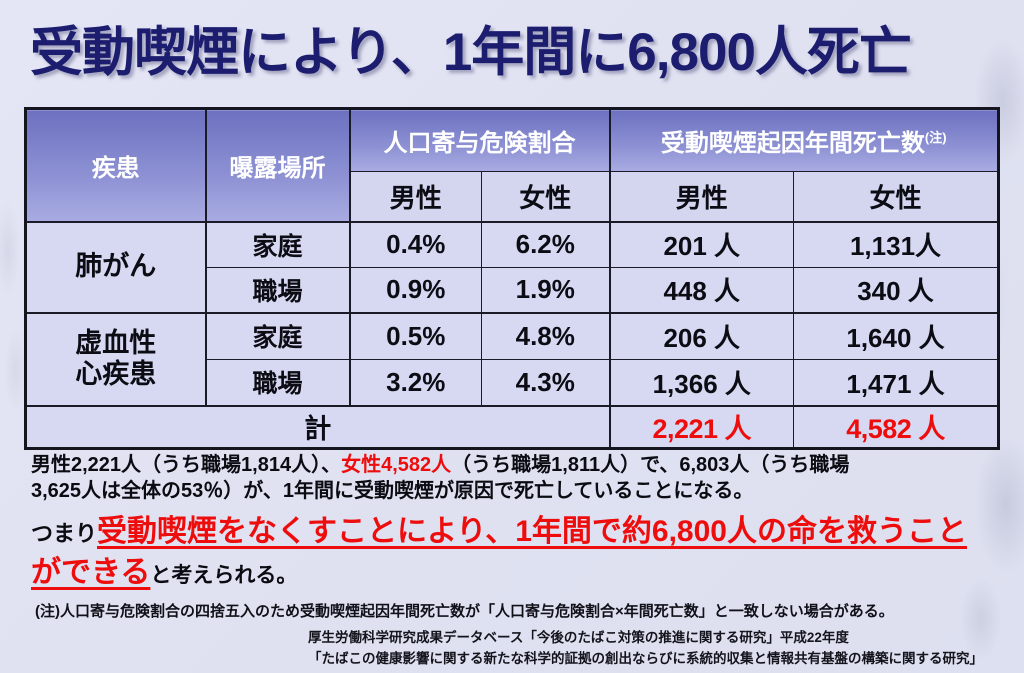 The height and width of the screenshot is (673, 1024). I want to click on cell-disease-lung-cancer: 肺がん, so click(115, 266).